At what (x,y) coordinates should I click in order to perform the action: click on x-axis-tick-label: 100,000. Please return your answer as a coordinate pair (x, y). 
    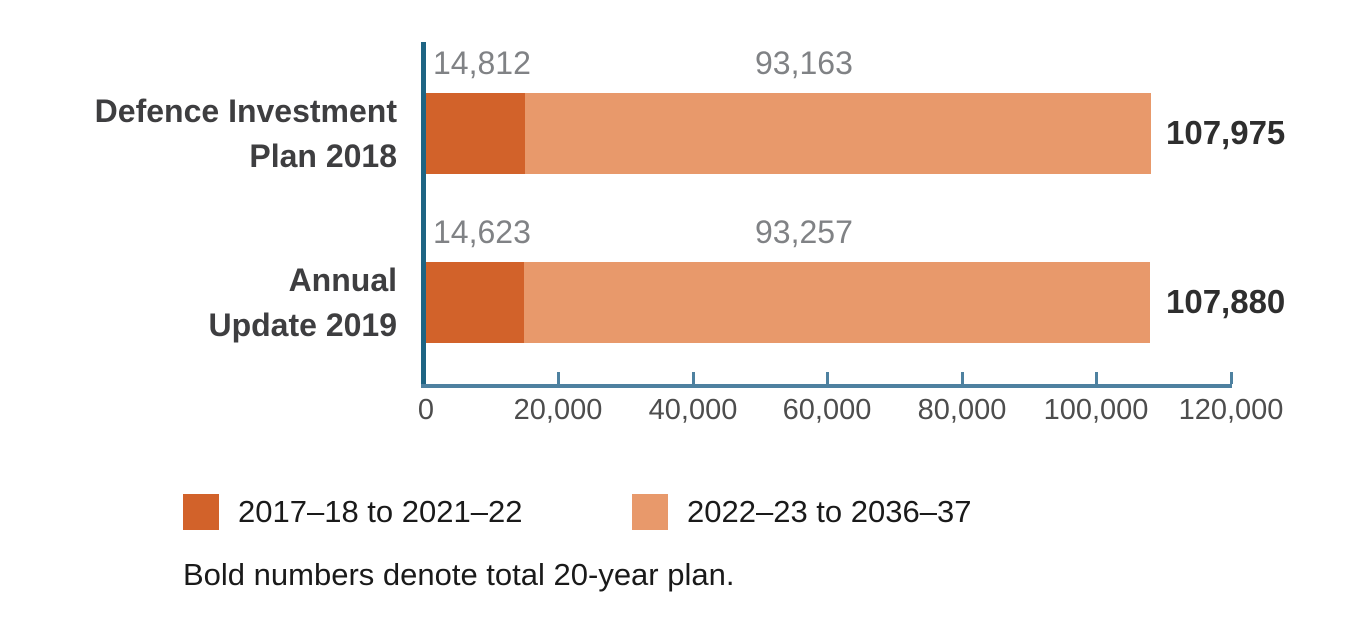
    Looking at the image, I should click on (1096, 410).